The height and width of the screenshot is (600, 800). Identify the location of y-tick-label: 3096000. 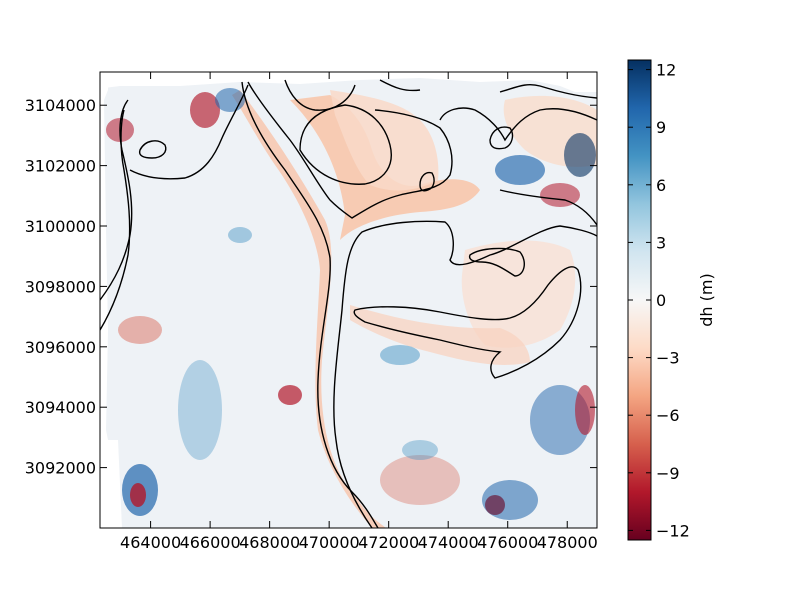
(60, 347).